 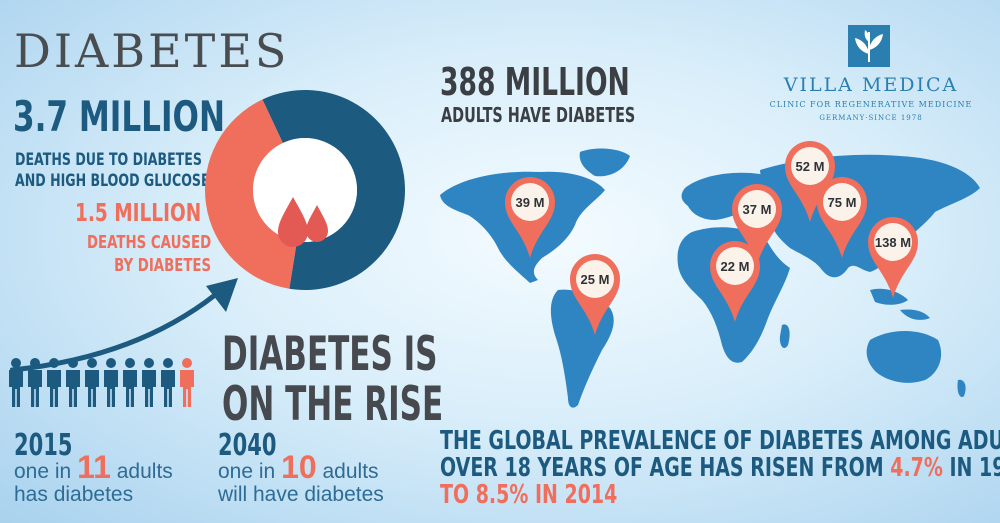 What do you see at coordinates (869, 46) in the screenshot?
I see `villa-medica-logo-icon` at bounding box center [869, 46].